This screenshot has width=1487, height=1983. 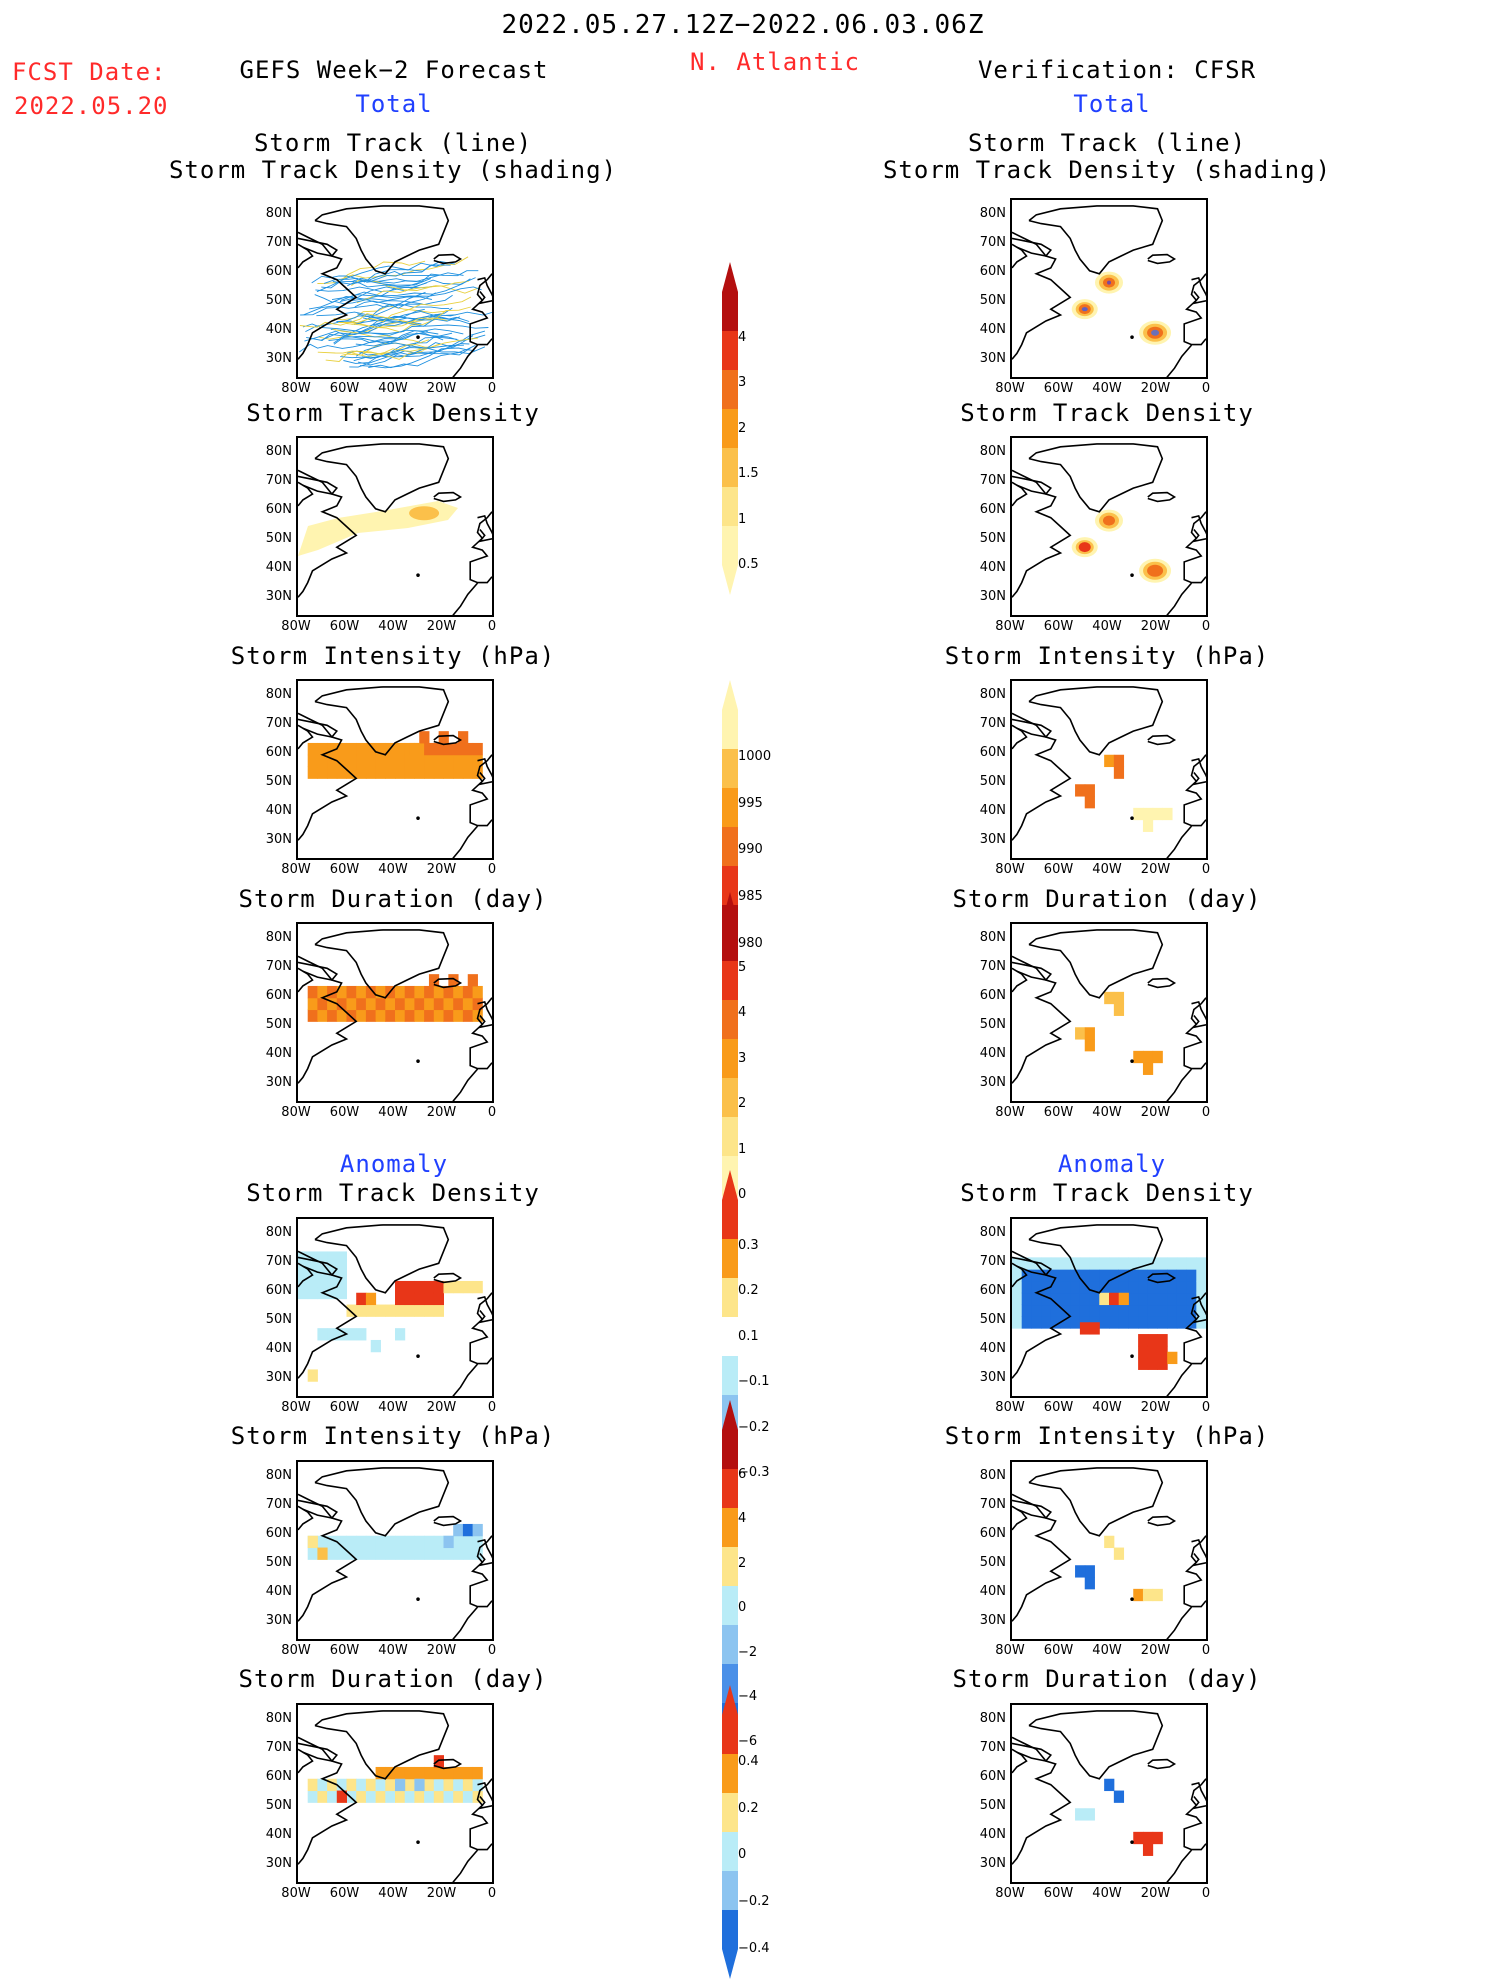 What do you see at coordinates (393, 656) in the screenshot?
I see `left-intensity-title: Storm Intensity (hPa)` at bounding box center [393, 656].